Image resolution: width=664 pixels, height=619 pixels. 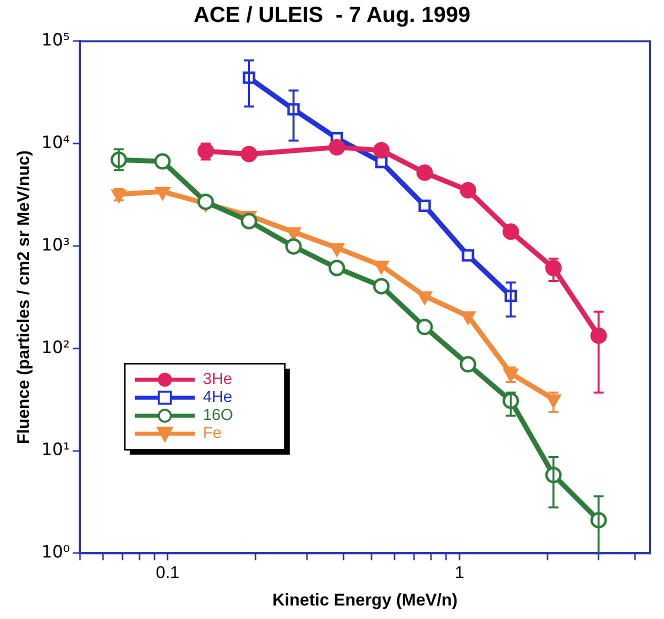 I want to click on x-tick-label: 1, so click(x=459, y=572).